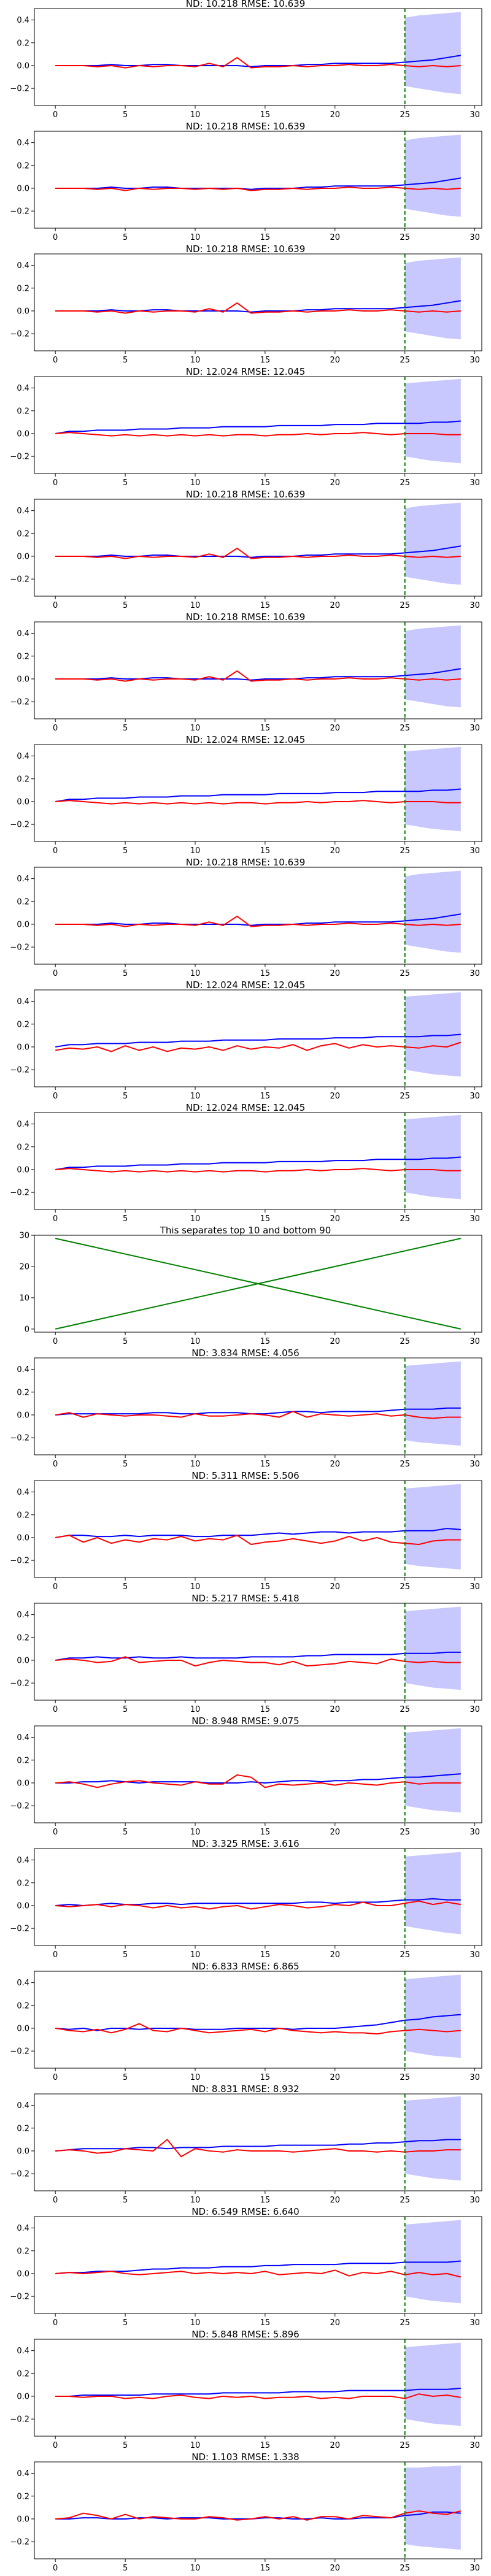 The width and height of the screenshot is (491, 2576). What do you see at coordinates (27, 1329) in the screenshot?
I see `y-tick-label: 0` at bounding box center [27, 1329].